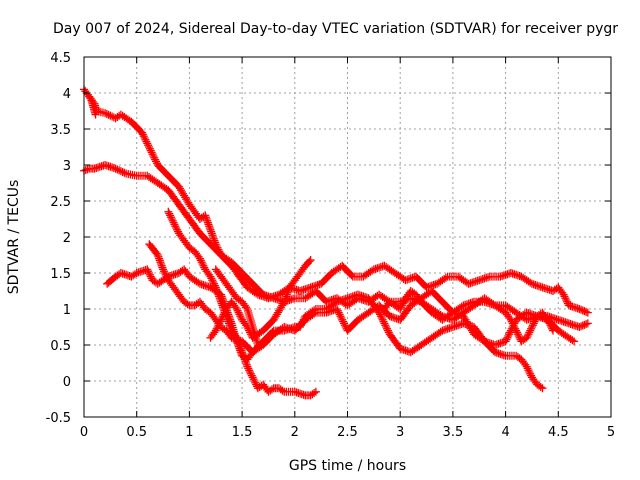 This screenshot has height=480, width=640. I want to click on y-tick-label: 1, so click(67, 310).